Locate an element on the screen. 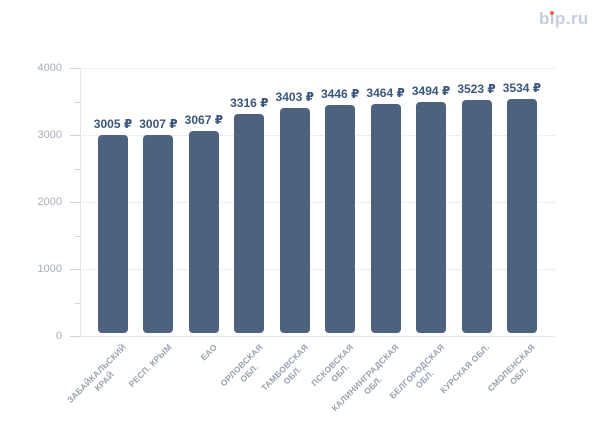 The height and width of the screenshot is (427, 600). y-axis-label-3000: 3000 is located at coordinates (49, 135).